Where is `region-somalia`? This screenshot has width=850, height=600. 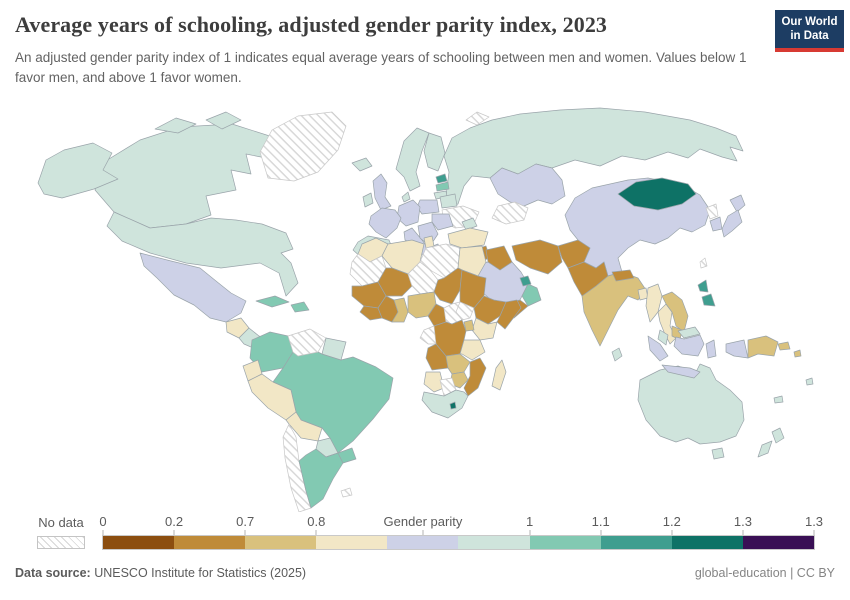 region-somalia is located at coordinates (509, 314).